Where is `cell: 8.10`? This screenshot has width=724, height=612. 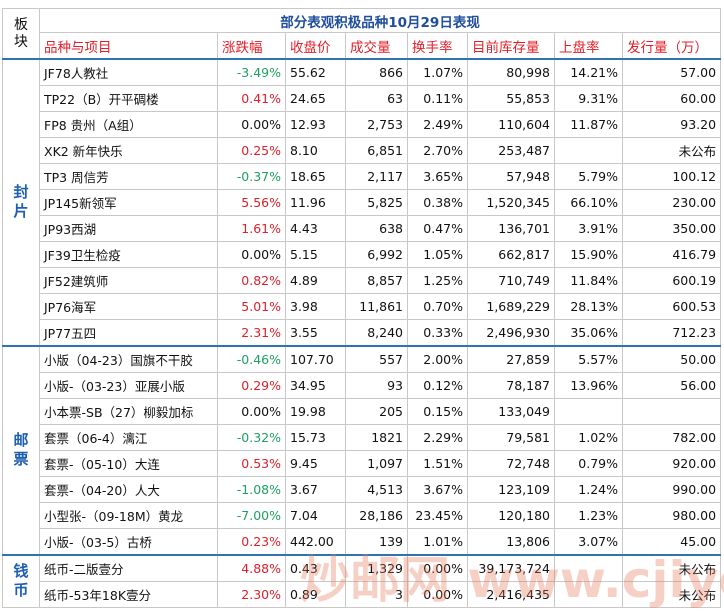 cell: 8.10 is located at coordinates (315, 150).